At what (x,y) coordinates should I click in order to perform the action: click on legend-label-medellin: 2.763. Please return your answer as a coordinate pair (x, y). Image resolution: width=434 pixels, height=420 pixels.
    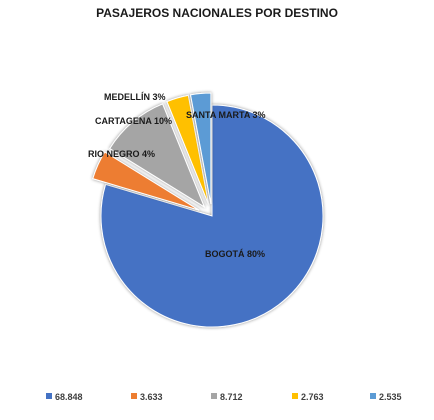
    Looking at the image, I should click on (312, 397).